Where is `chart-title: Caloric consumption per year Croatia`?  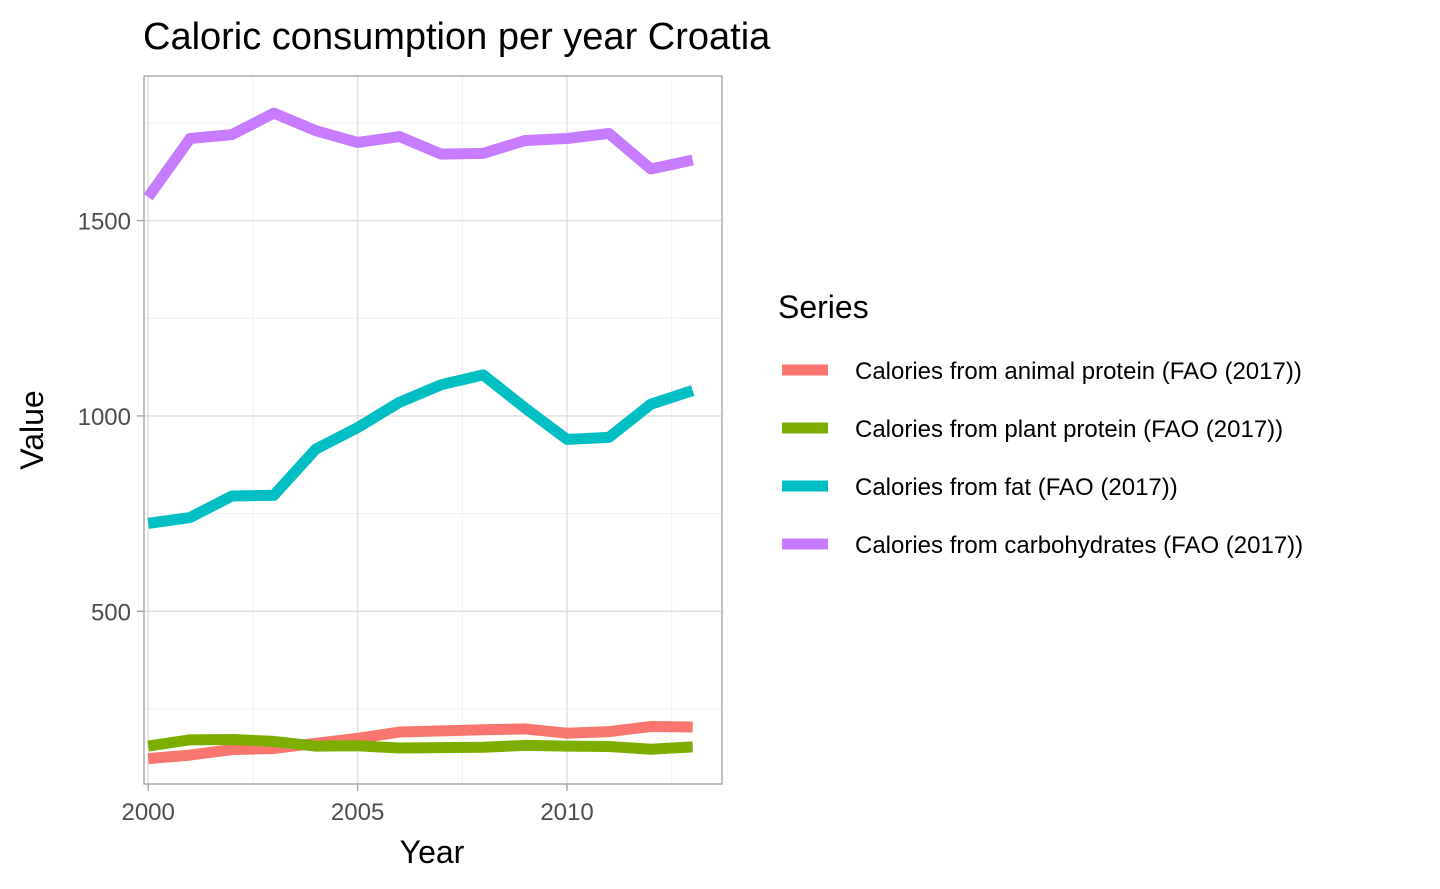
chart-title: Caloric consumption per year Croatia is located at coordinates (457, 37).